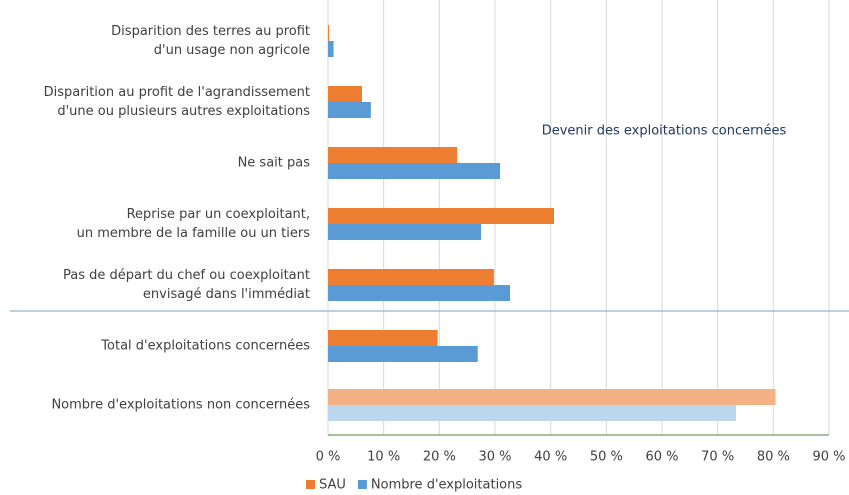 The width and height of the screenshot is (849, 495). What do you see at coordinates (661, 457) in the screenshot?
I see `x-tick-label: 60 %` at bounding box center [661, 457].